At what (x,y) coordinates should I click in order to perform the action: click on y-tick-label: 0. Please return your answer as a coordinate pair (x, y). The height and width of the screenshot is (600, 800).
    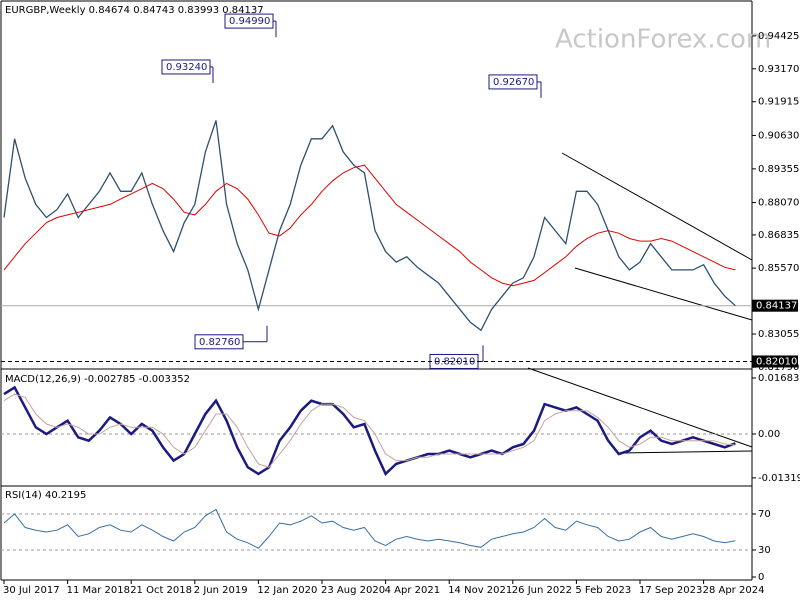
    Looking at the image, I should click on (761, 577).